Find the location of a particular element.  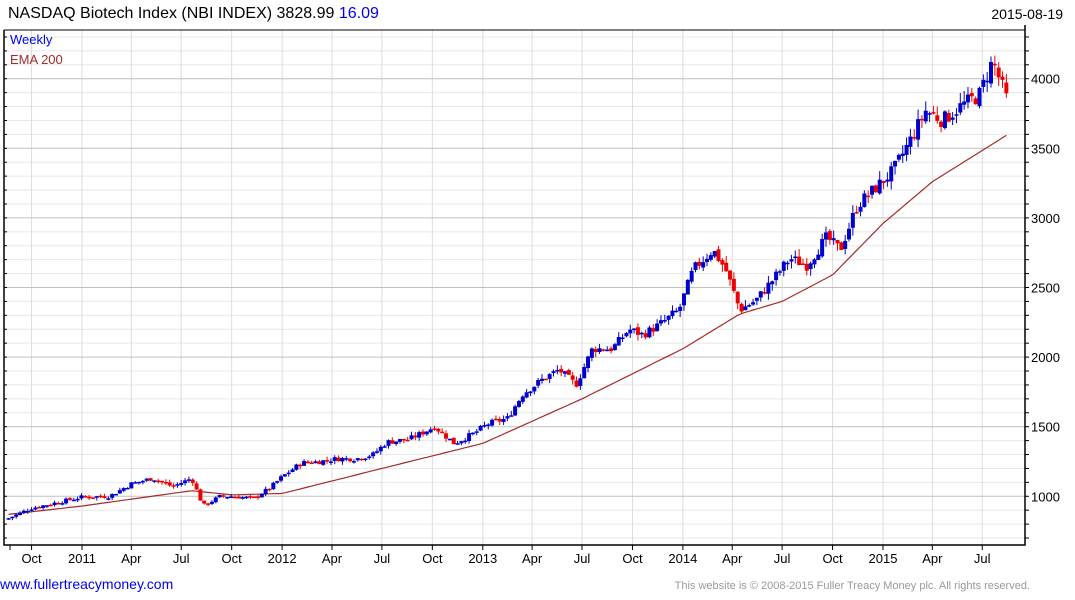

y-tick-label: 4000 is located at coordinates (1045, 79).